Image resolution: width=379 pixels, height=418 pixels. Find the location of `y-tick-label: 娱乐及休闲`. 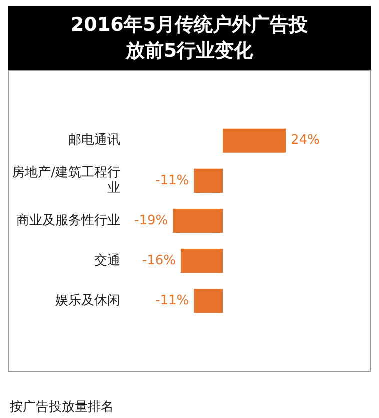

y-tick-label: 娱乐及休闲 is located at coordinates (88, 301).